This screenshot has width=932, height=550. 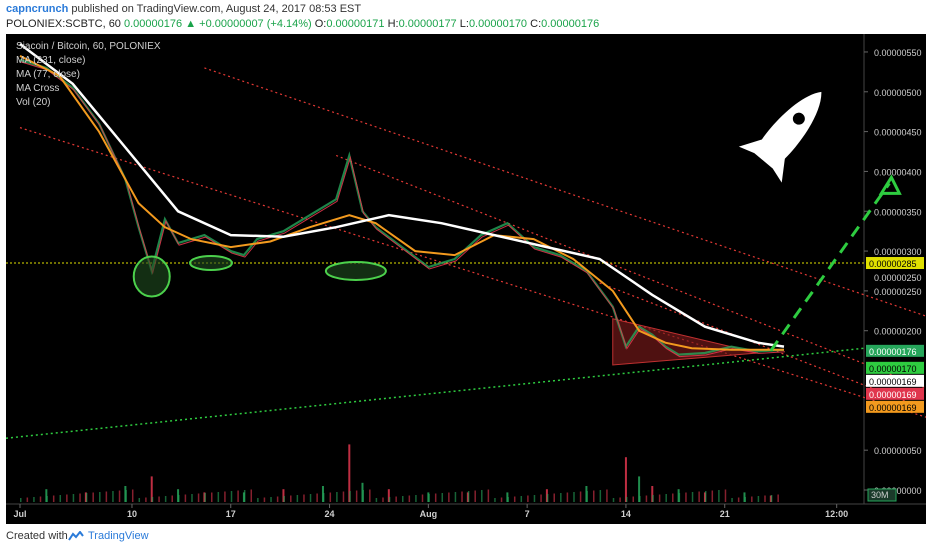 I want to click on x-tick-label: 7, so click(x=527, y=514).